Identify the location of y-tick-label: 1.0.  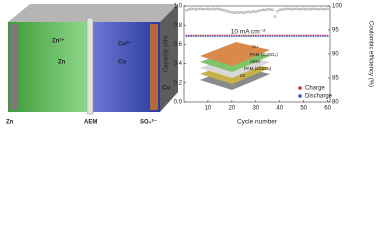
(178, 7).